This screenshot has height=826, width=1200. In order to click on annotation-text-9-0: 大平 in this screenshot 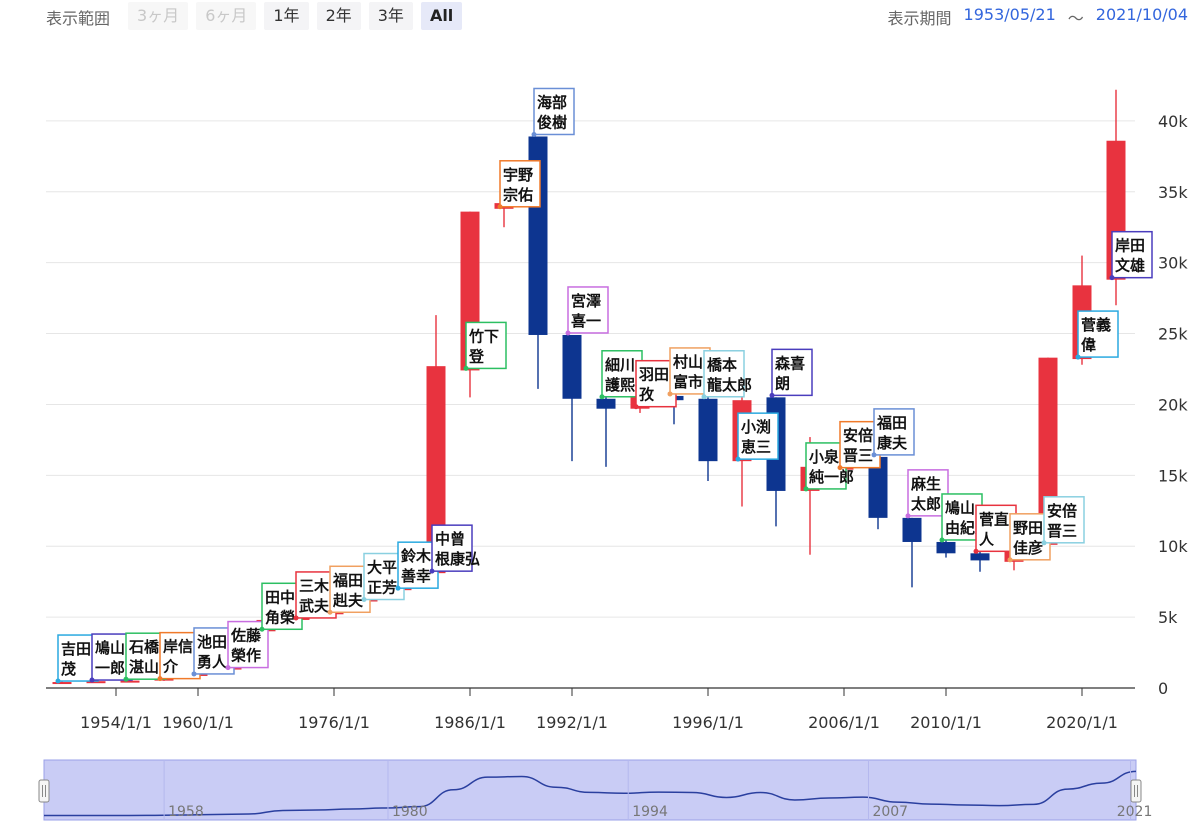, I will do `click(382, 568)`.